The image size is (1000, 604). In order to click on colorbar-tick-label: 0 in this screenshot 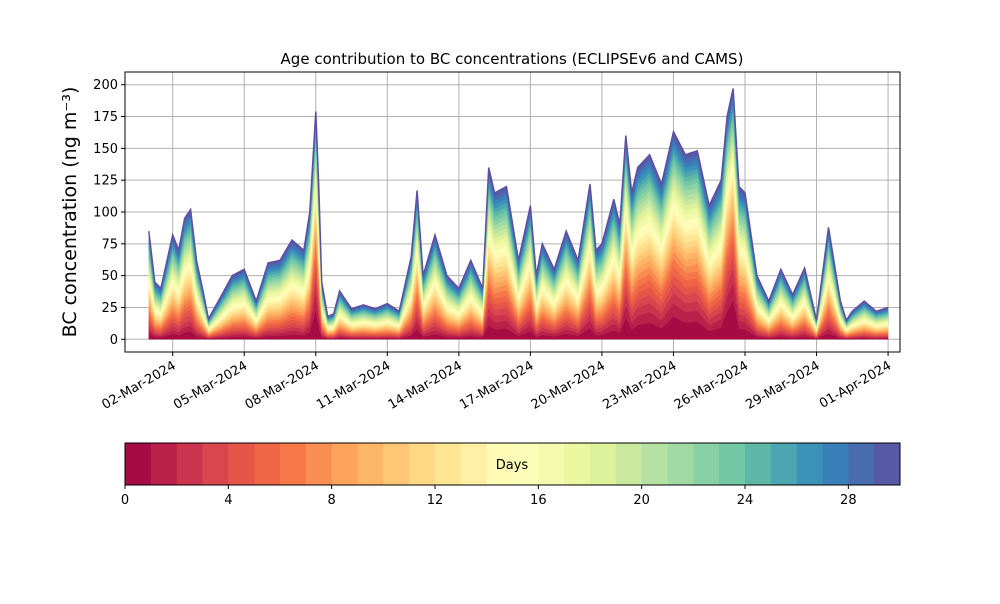, I will do `click(125, 500)`.